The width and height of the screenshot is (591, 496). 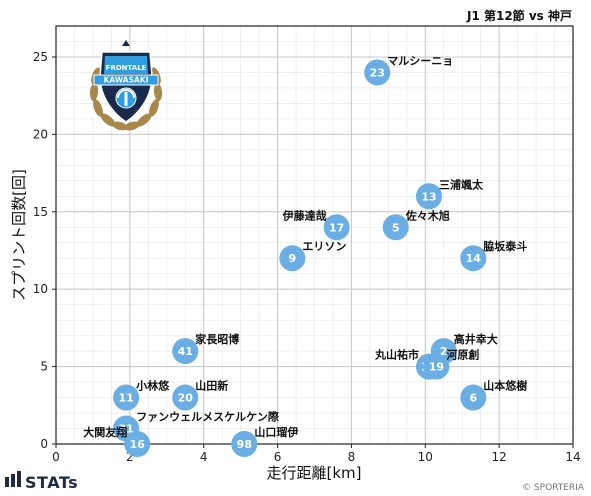 What do you see at coordinates (476, 339) in the screenshot?
I see `player-name-label: 高井幸大` at bounding box center [476, 339].